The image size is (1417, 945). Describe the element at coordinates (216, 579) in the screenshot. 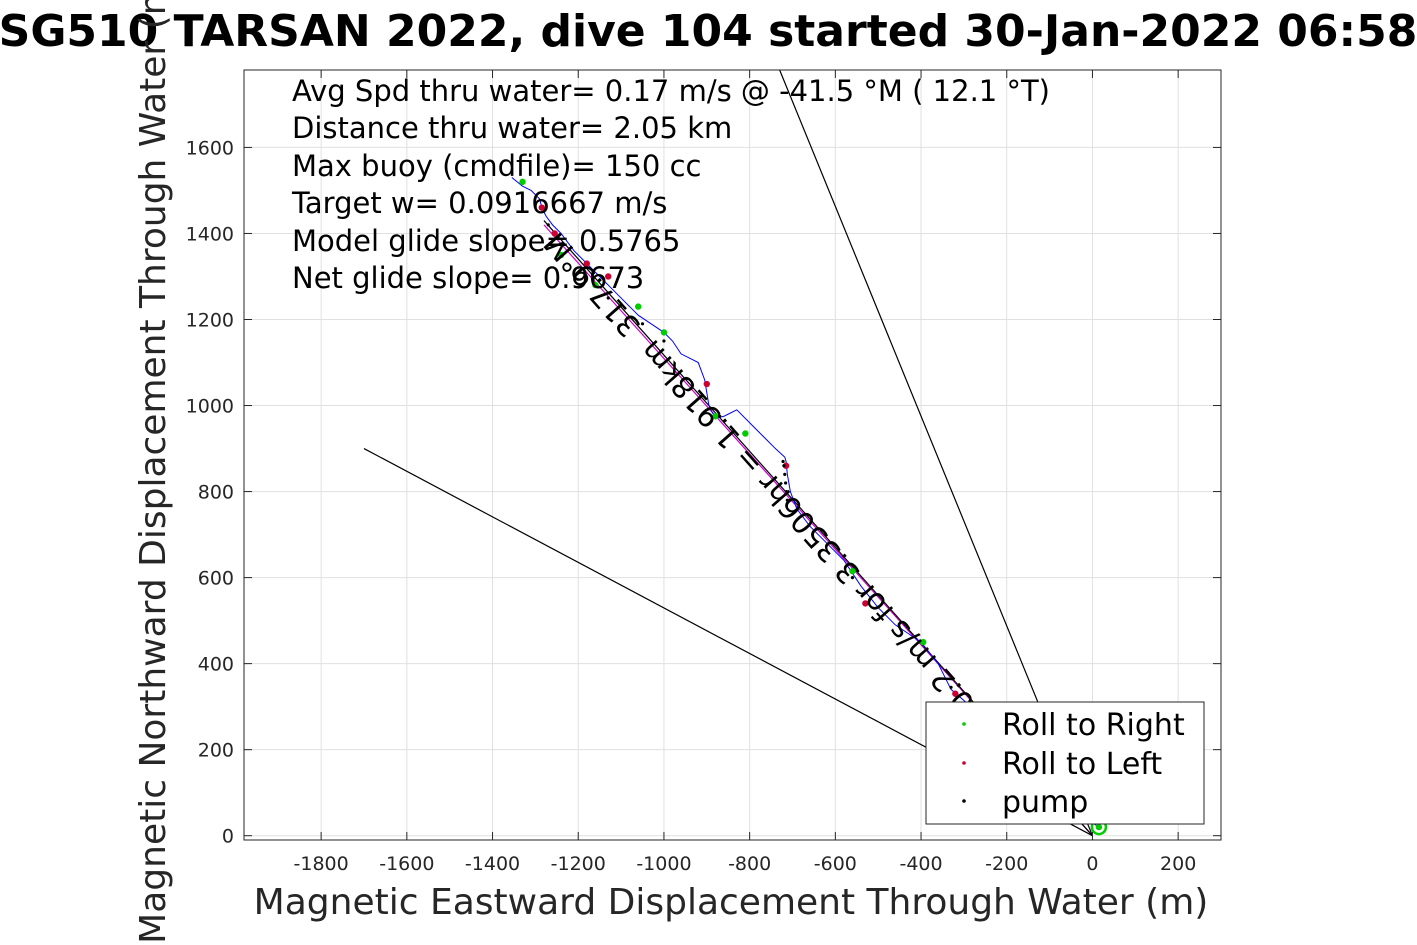

I see `y-tick-label: 600` at that location.